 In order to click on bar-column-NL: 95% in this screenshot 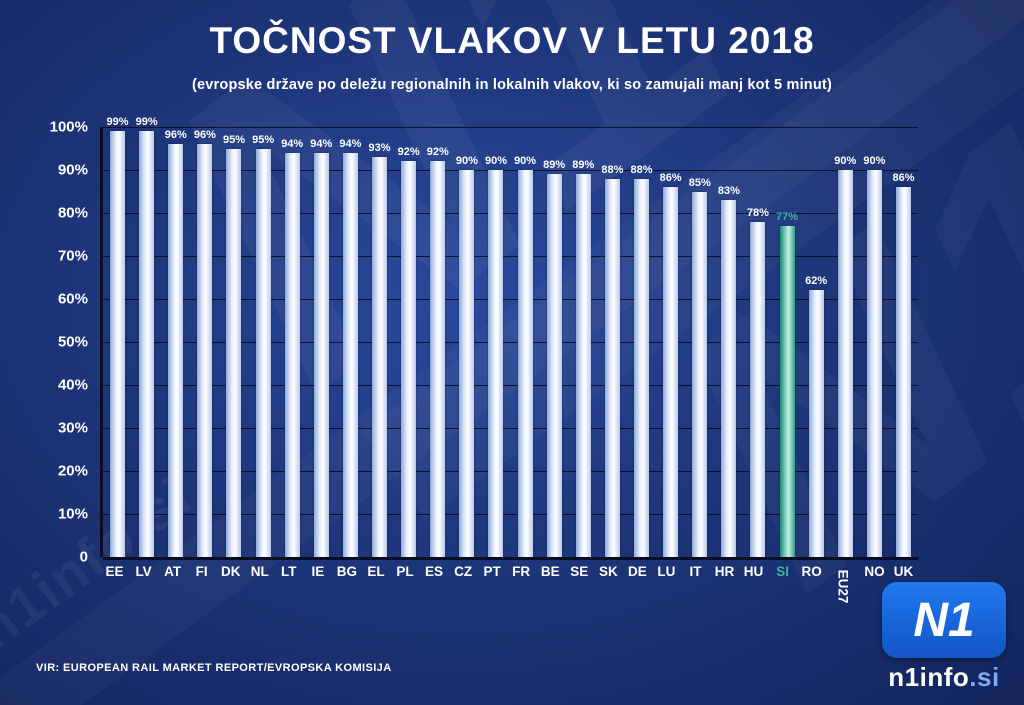, I will do `click(263, 342)`.